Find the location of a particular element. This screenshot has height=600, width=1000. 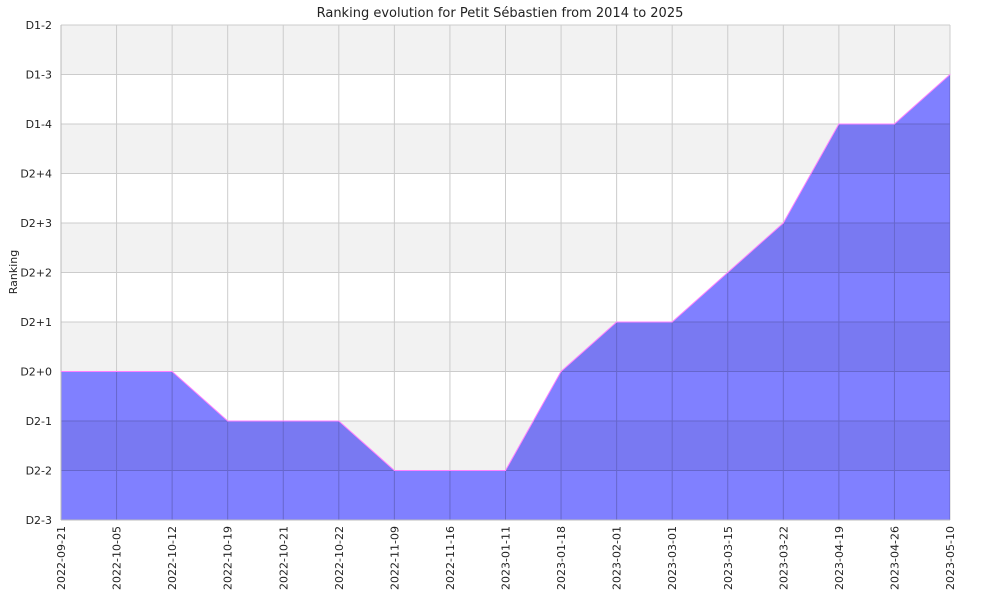

x-tick-label: 2022-10-12 is located at coordinates (172, 558).